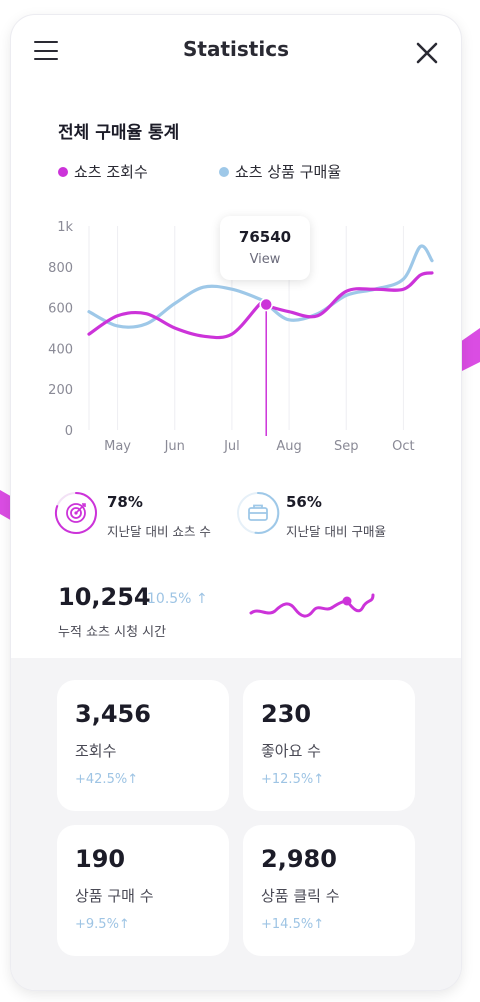 The image size is (480, 1002). What do you see at coordinates (299, 859) in the screenshot?
I see `card-clicks-value: 2,980` at bounding box center [299, 859].